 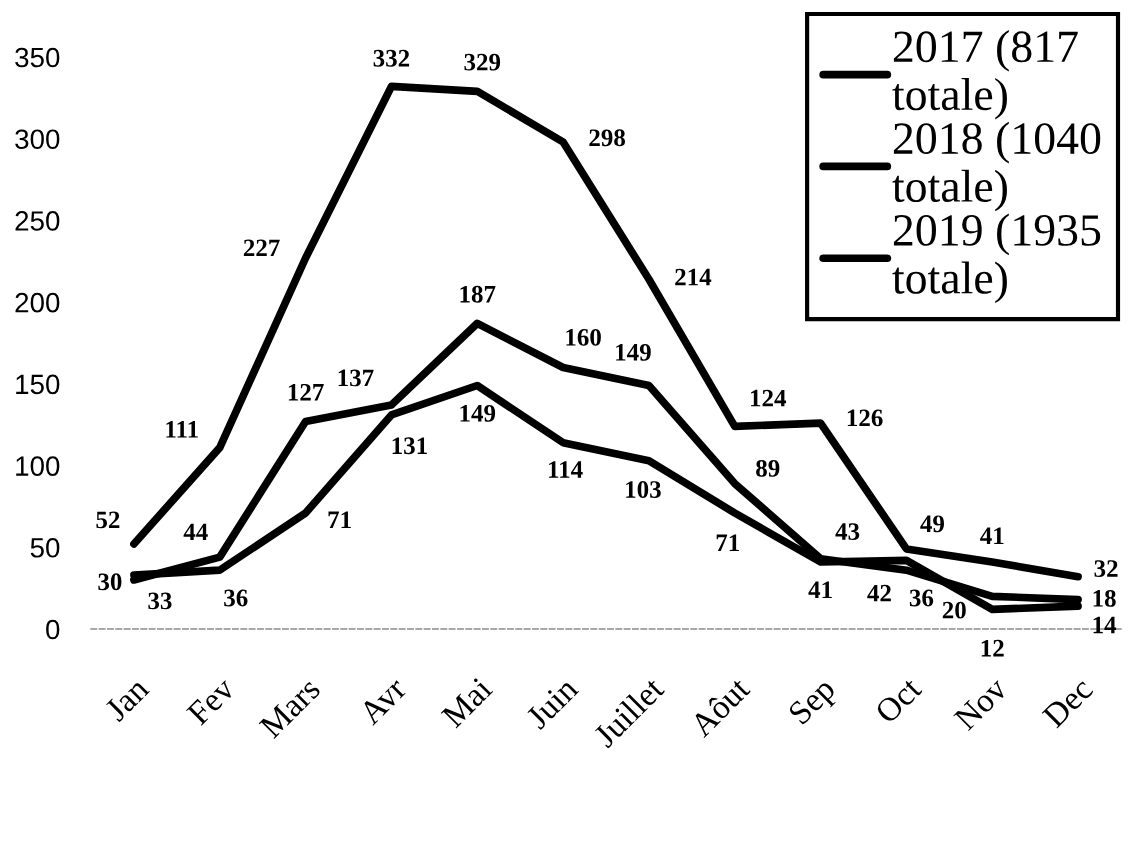 What do you see at coordinates (45, 547) in the screenshot?
I see `y-tick-label: 50` at bounding box center [45, 547].